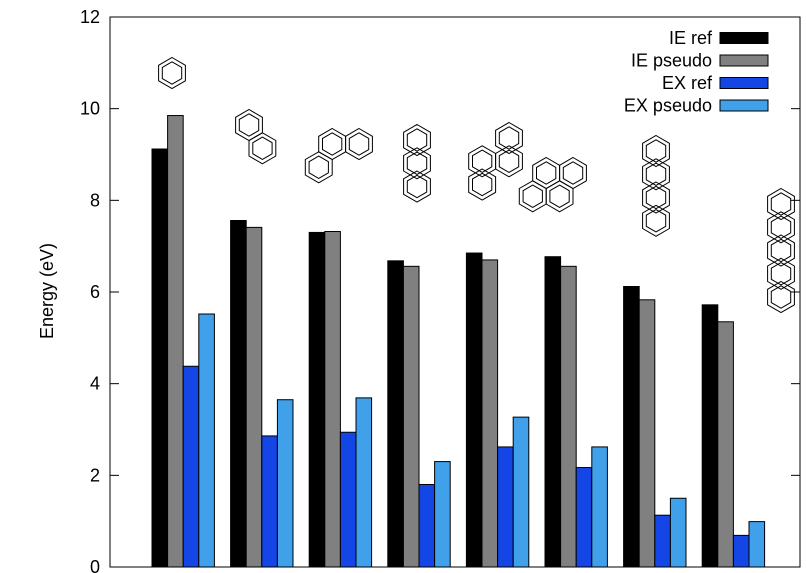  I want to click on pentacene-structure-icon, so click(781, 250).